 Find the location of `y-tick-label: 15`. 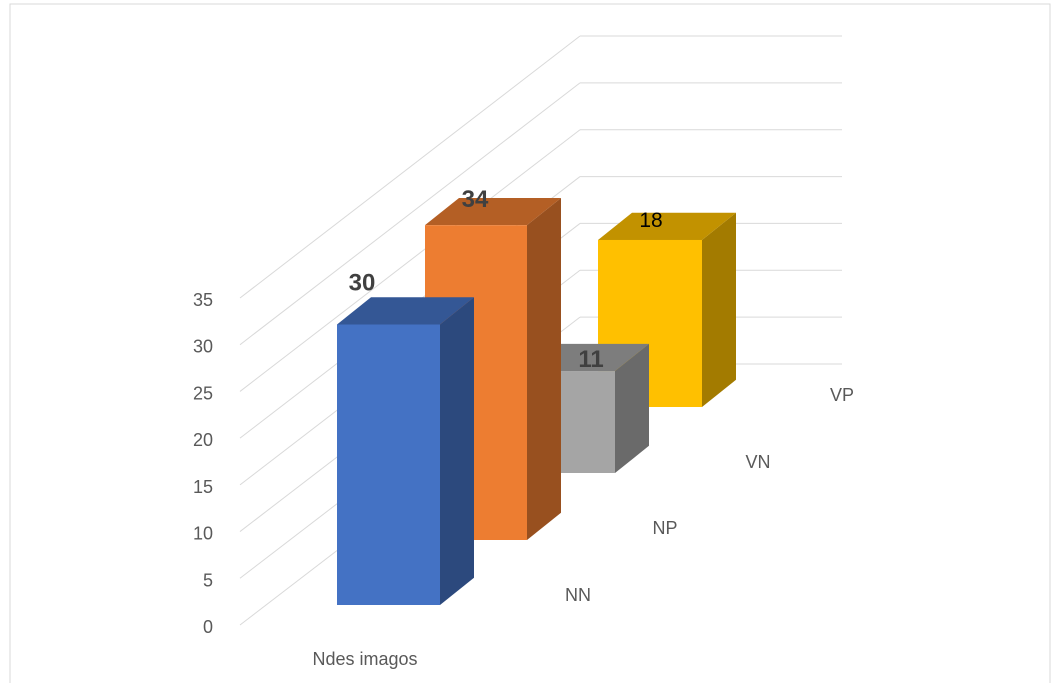

y-tick-label: 15 is located at coordinates (203, 487).